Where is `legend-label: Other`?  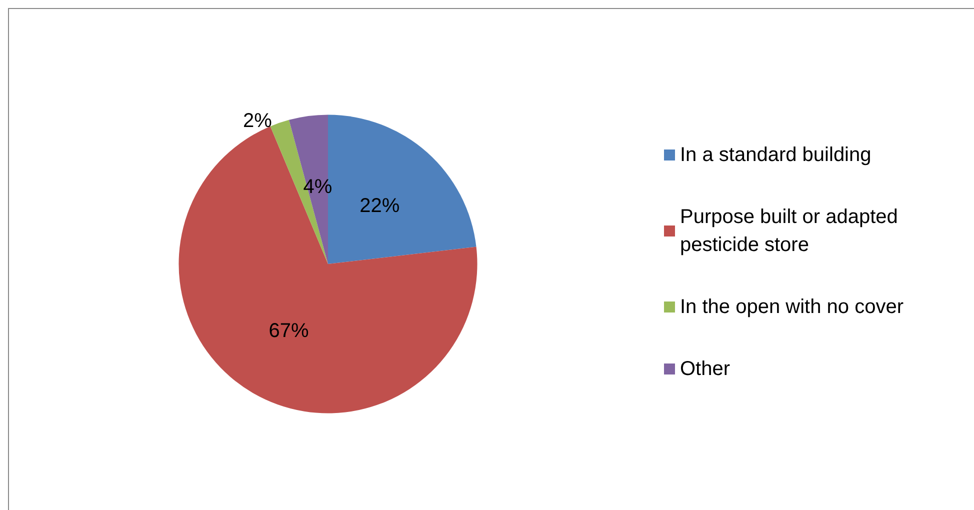 legend-label: Other is located at coordinates (705, 369).